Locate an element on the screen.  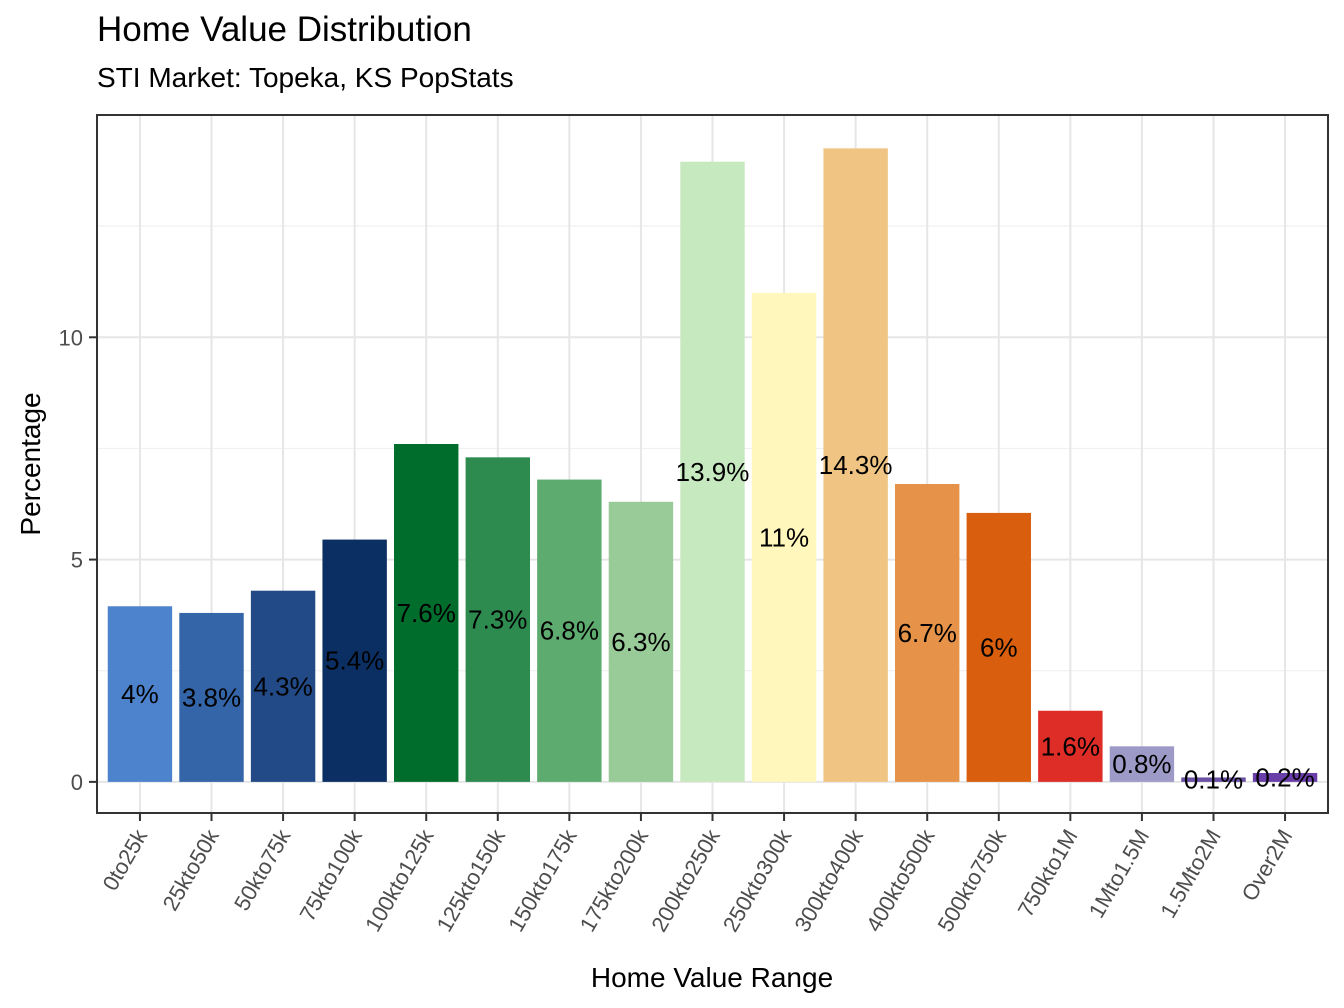
bar-25kto50k is located at coordinates (211, 697).